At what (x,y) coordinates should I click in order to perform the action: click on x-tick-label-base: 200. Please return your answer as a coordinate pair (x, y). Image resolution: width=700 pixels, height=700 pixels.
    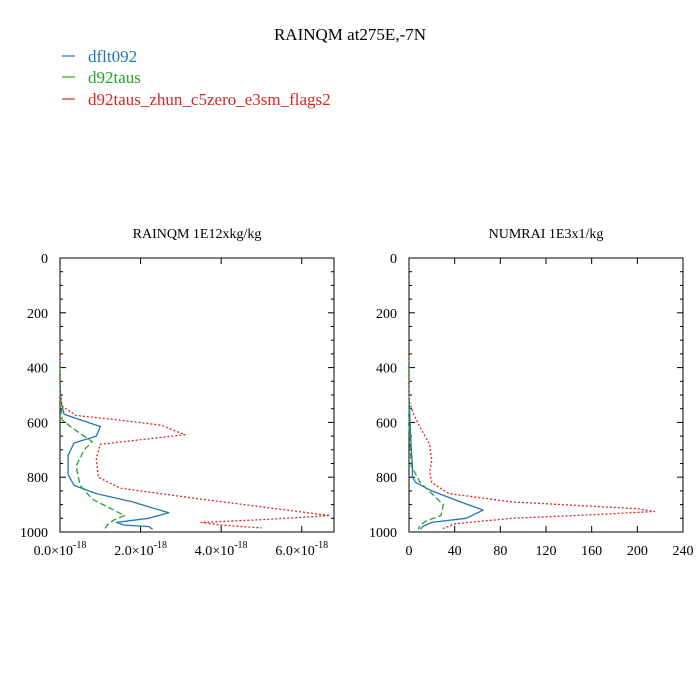
    Looking at the image, I should click on (637, 551).